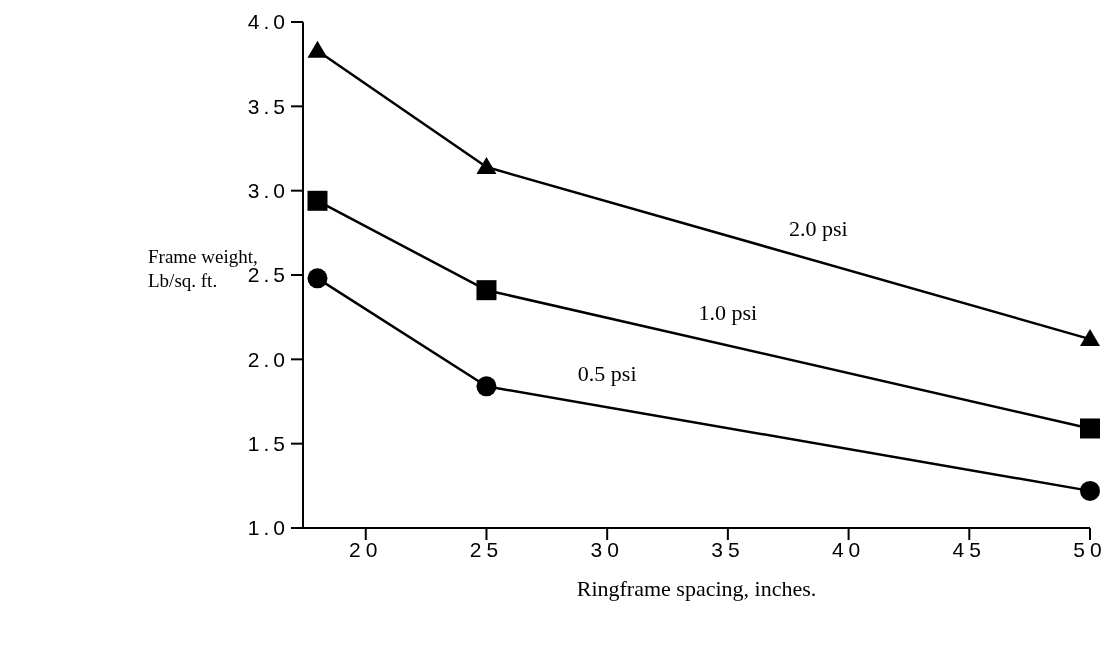  Describe the element at coordinates (818, 228) in the screenshot. I see `series-label: 2.0 psi` at that location.